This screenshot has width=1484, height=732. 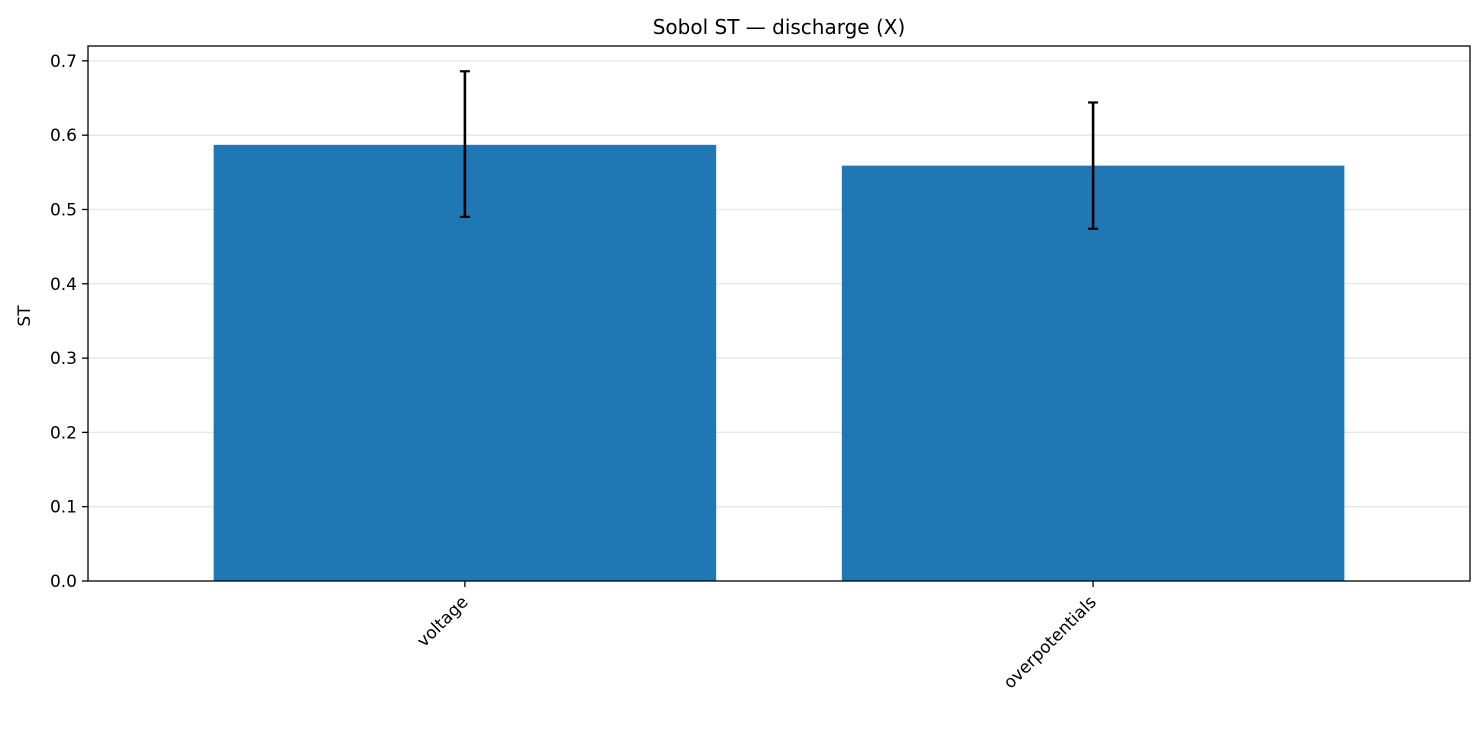 What do you see at coordinates (63, 62) in the screenshot?
I see `y-tick-label: 0.7` at bounding box center [63, 62].